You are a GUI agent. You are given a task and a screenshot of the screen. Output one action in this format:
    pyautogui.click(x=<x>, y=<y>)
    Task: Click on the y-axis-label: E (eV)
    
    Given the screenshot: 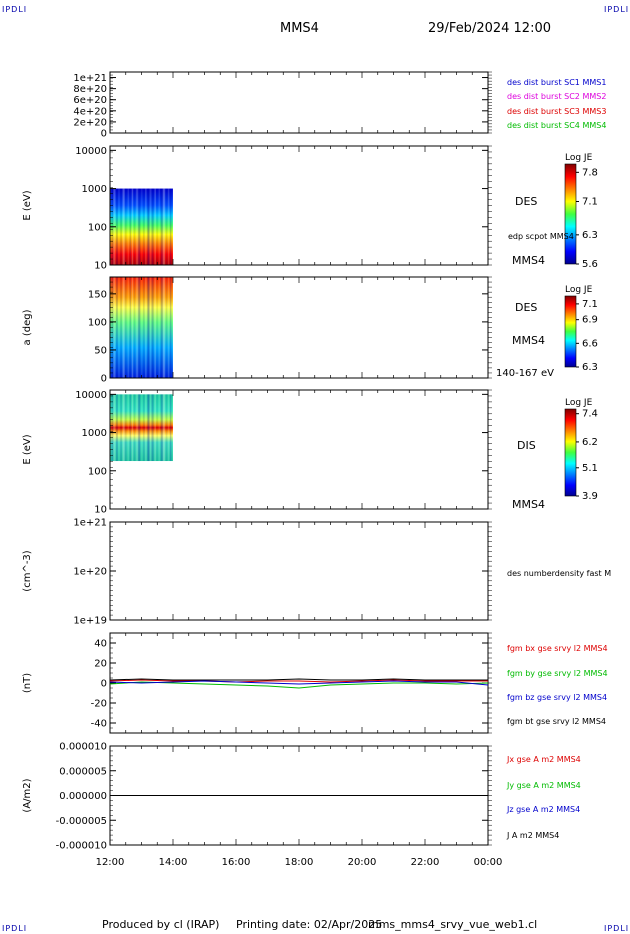 What is the action you would take?
    pyautogui.click(x=27, y=449)
    